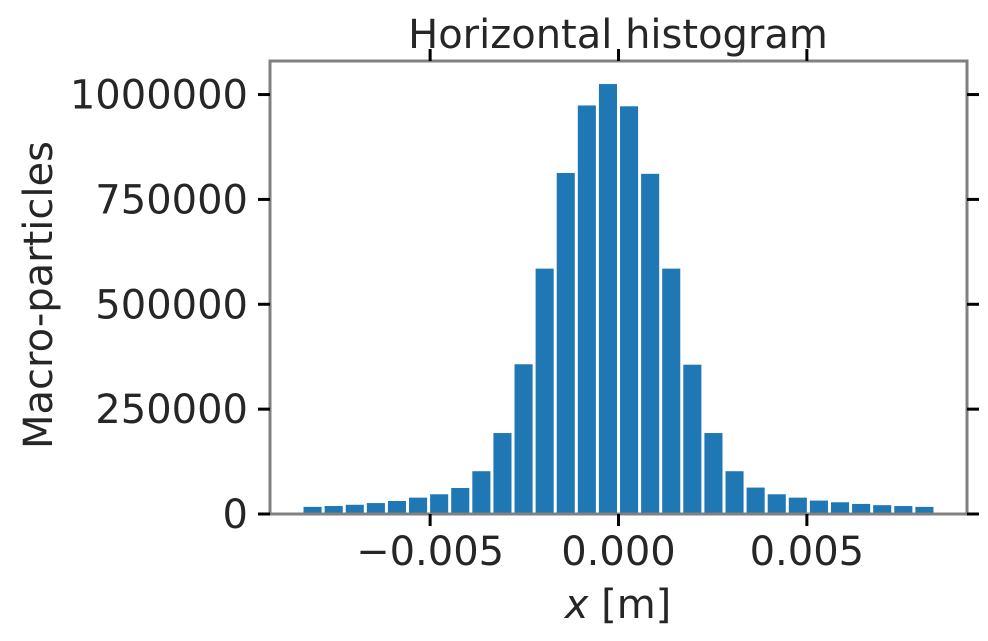 The width and height of the screenshot is (988, 641). What do you see at coordinates (629, 605) in the screenshot?
I see `x-axis-unit: [m]` at bounding box center [629, 605].